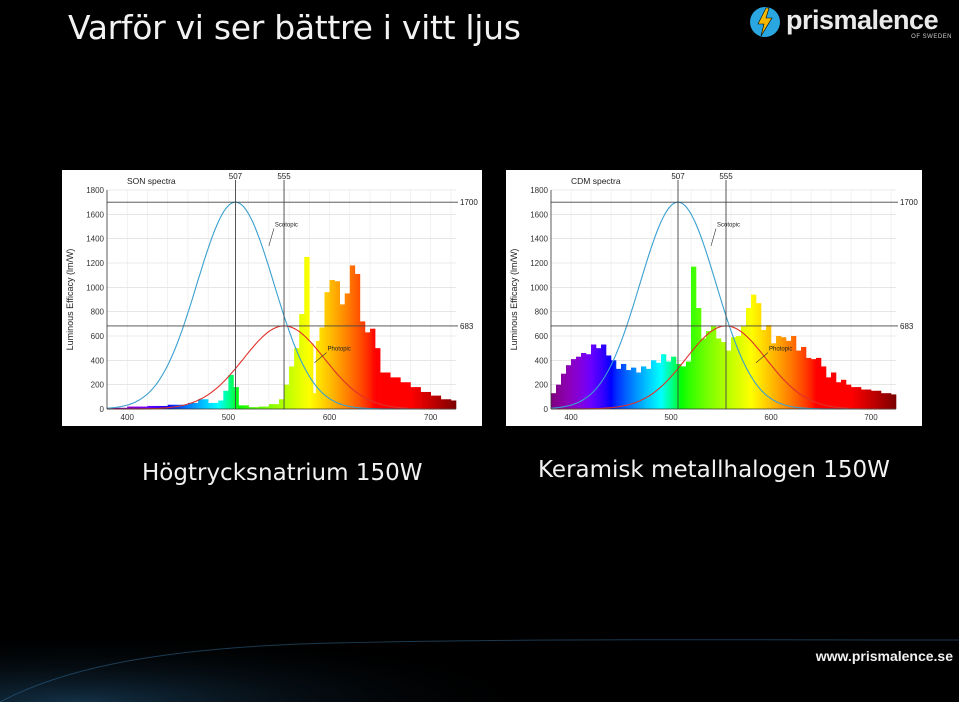  I want to click on y-tick-label: 1000, so click(95, 287).